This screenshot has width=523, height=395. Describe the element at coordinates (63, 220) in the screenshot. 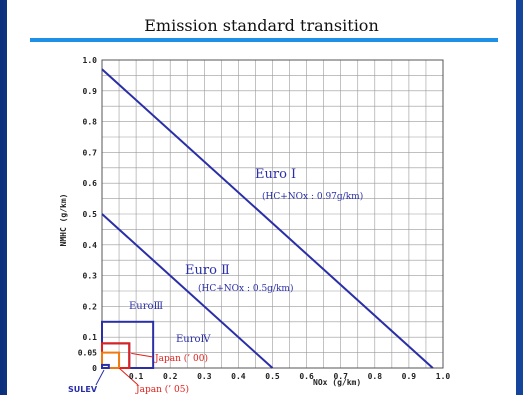

I see `y-axis-title: NMHC (g/km)` at that location.